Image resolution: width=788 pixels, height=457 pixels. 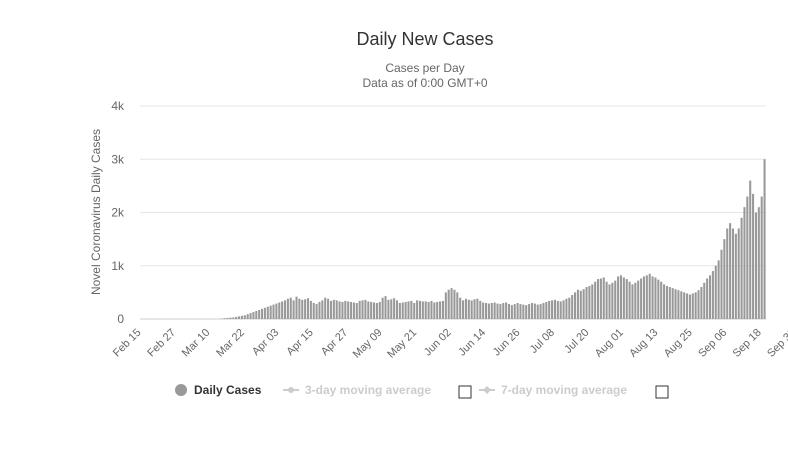 What do you see at coordinates (662, 392) in the screenshot?
I see `legend-checkbox-7day-average` at bounding box center [662, 392].